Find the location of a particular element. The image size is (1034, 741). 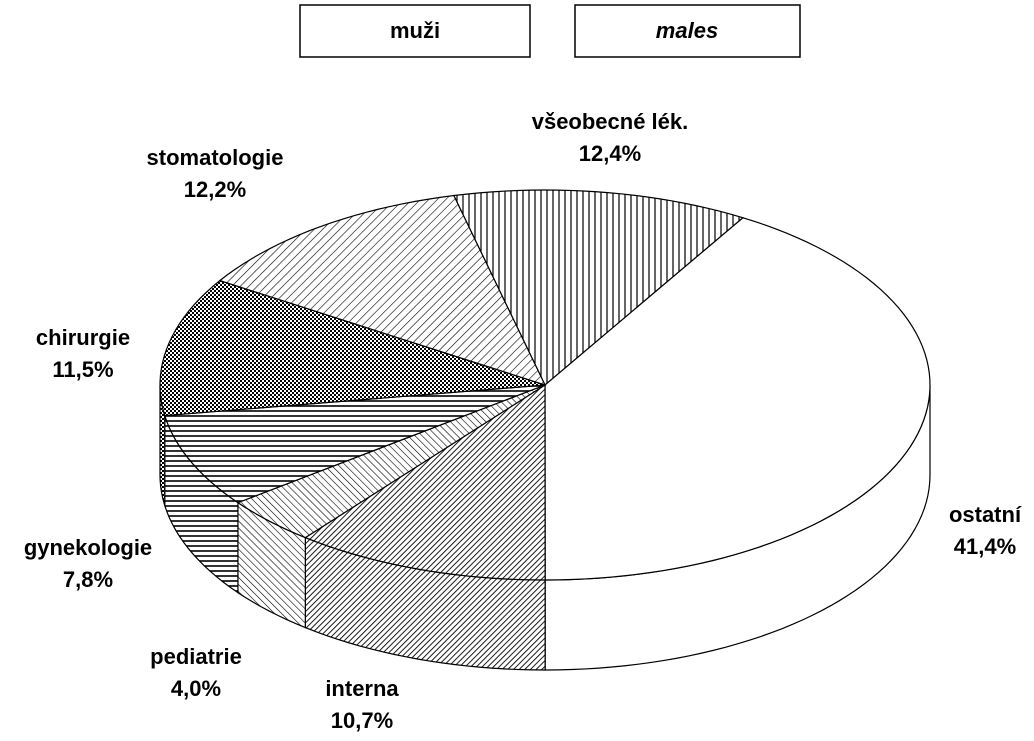

slice-value-label: 12,4% is located at coordinates (610, 153).